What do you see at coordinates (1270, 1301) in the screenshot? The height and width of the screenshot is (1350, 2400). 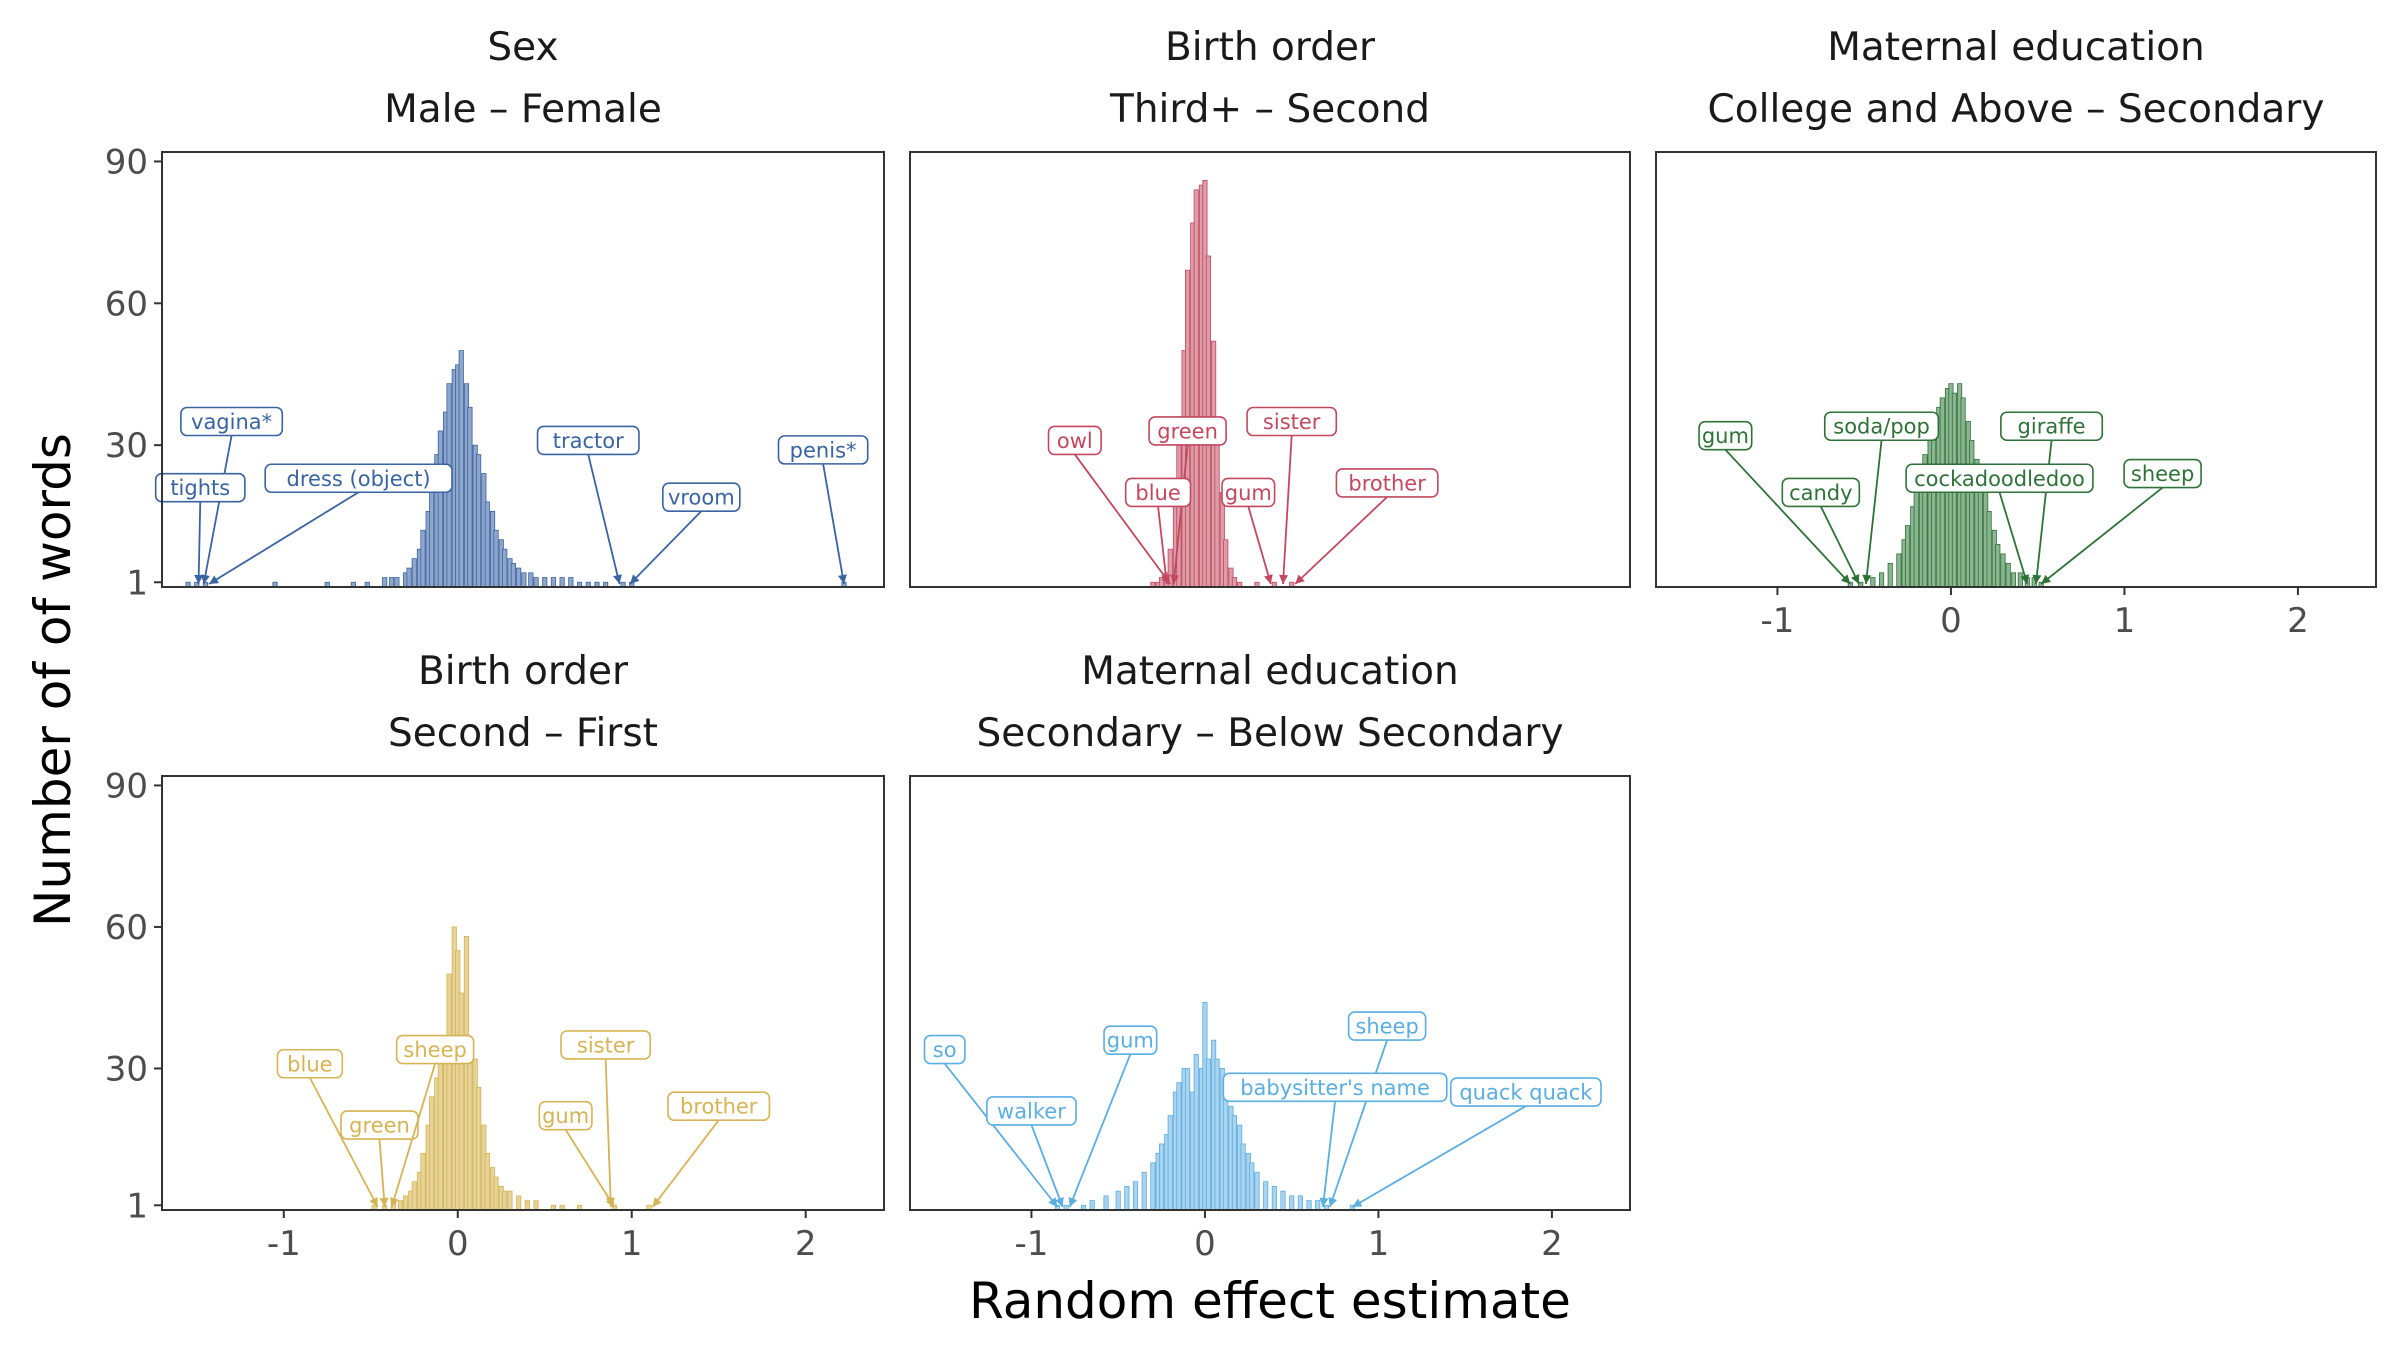 I see `x-axis-title: Random effect estimate` at bounding box center [1270, 1301].